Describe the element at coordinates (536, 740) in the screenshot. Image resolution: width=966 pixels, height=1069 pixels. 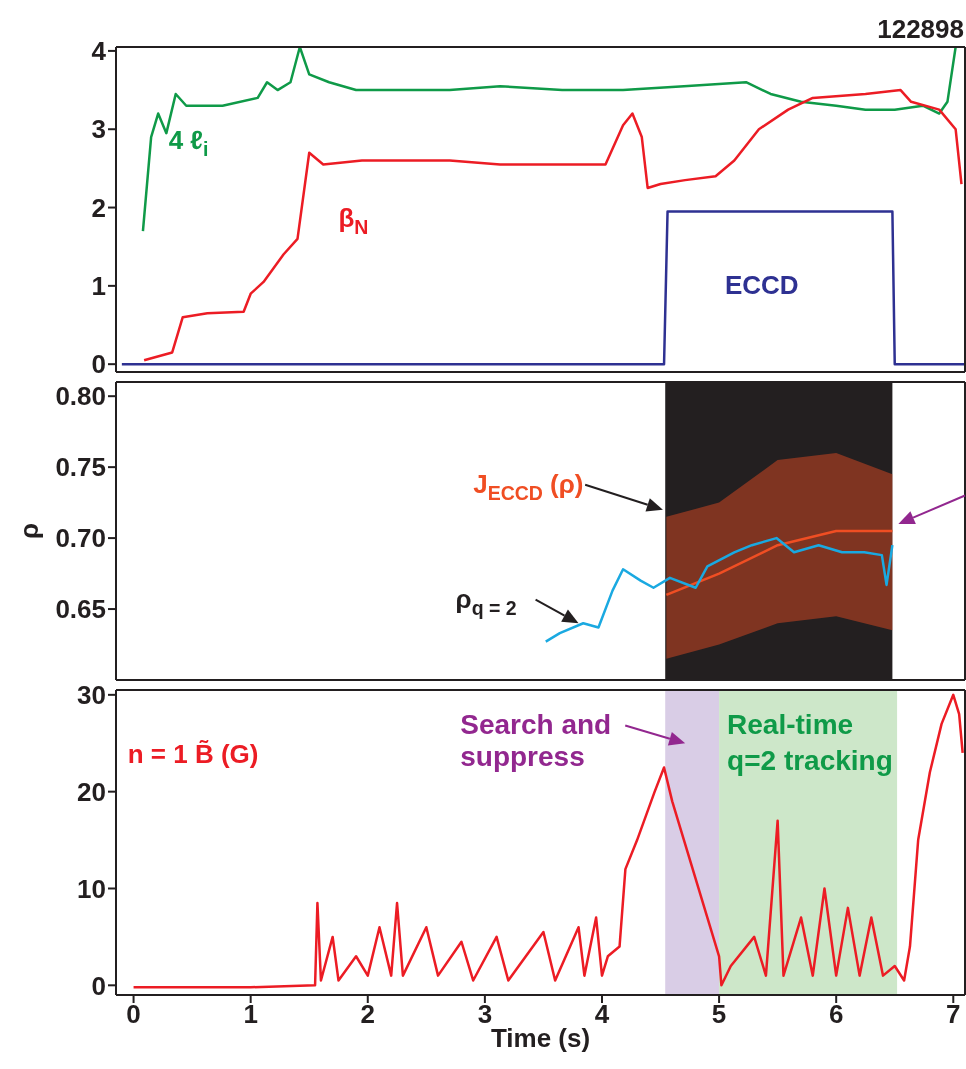
I see `band-label: Search and suppress` at that location.